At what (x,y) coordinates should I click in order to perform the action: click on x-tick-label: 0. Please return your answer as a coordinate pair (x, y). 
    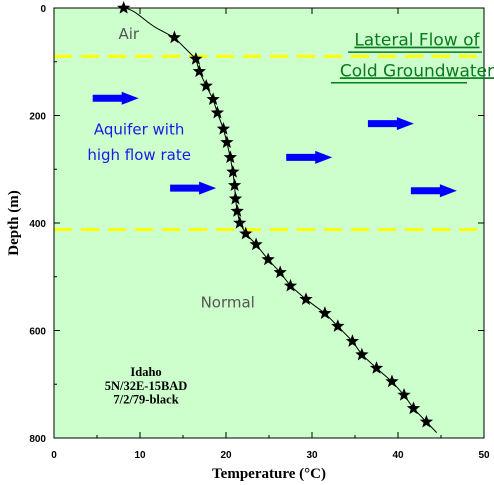
    Looking at the image, I should click on (54, 455).